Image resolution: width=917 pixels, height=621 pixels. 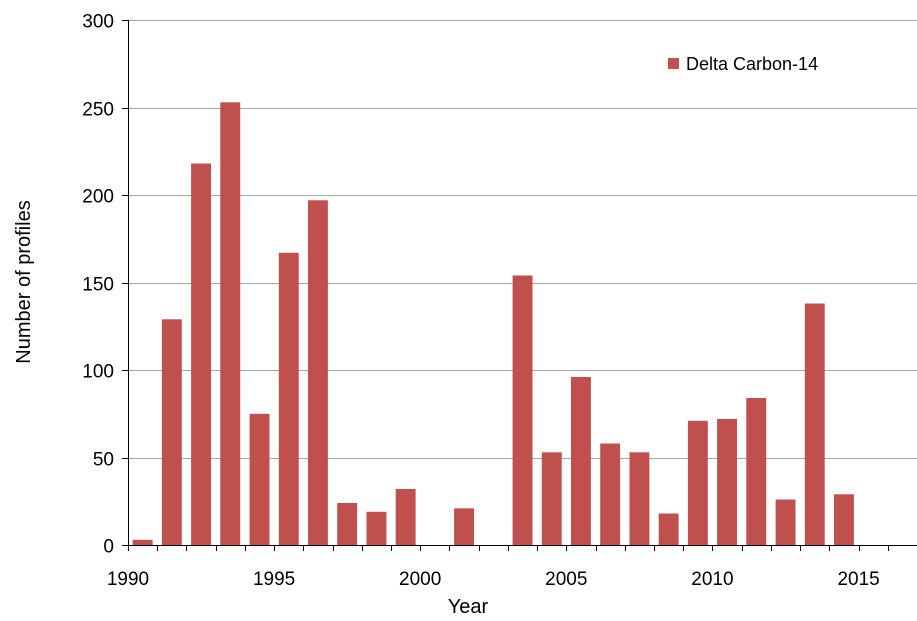 I want to click on bar-1995, so click(x=288, y=399).